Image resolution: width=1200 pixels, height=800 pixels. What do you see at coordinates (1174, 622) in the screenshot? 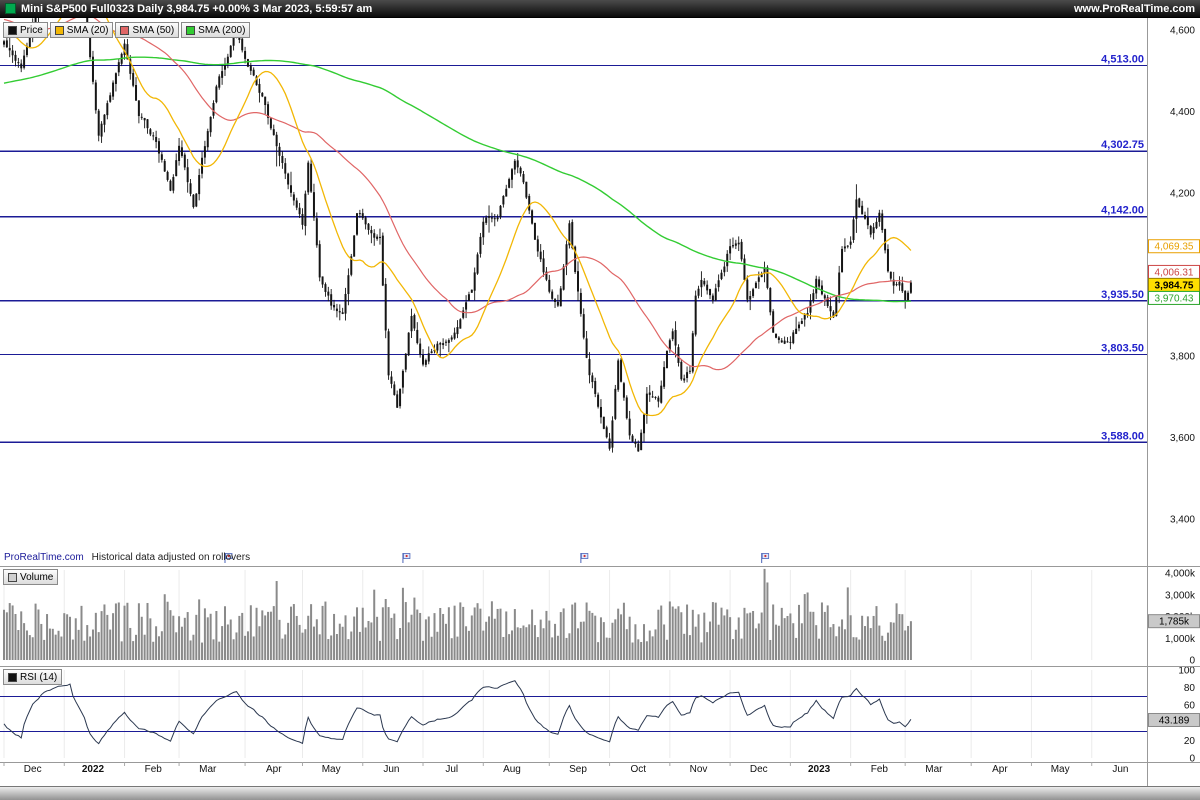
I see `volume-value-badge-label: 1,785k` at bounding box center [1174, 622].